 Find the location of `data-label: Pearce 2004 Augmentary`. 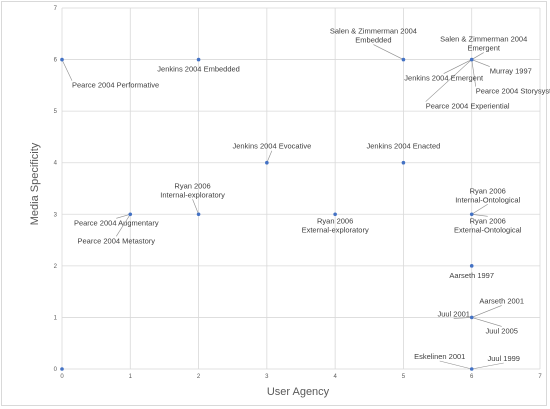

data-label: Pearce 2004 Augmentary is located at coordinates (116, 222).